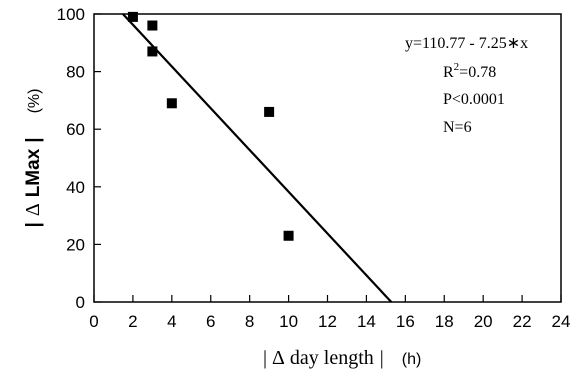  I want to click on x-tick-label: 0, so click(93, 321).